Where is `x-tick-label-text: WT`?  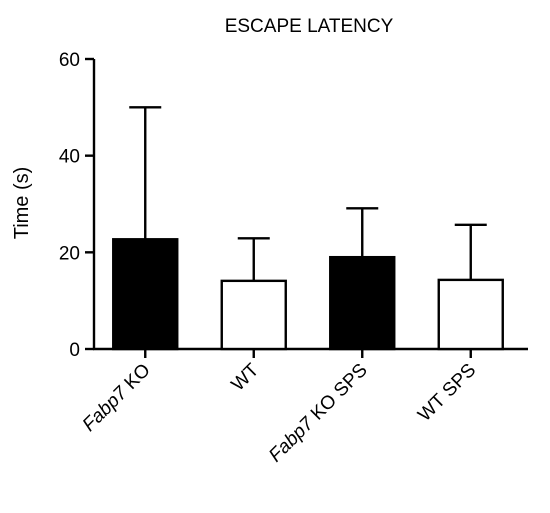 x-tick-label-text: WT is located at coordinates (246, 377).